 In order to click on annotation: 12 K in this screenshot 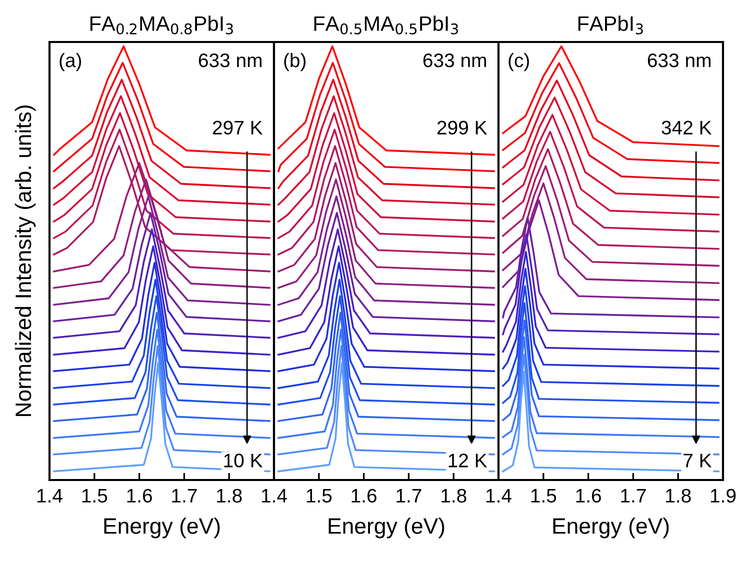, I will do `click(468, 461)`.